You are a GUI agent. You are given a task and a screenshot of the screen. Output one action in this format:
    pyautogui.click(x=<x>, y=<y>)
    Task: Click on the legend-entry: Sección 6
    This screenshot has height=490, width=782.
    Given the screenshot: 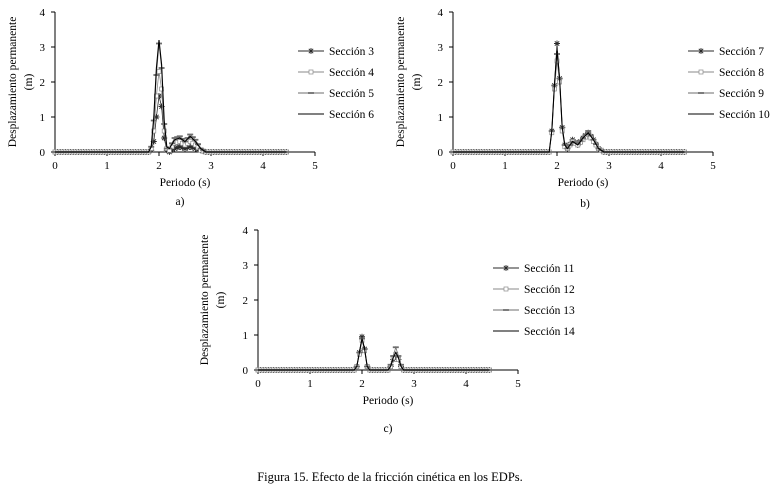 What is the action you would take?
    pyautogui.click(x=336, y=115)
    